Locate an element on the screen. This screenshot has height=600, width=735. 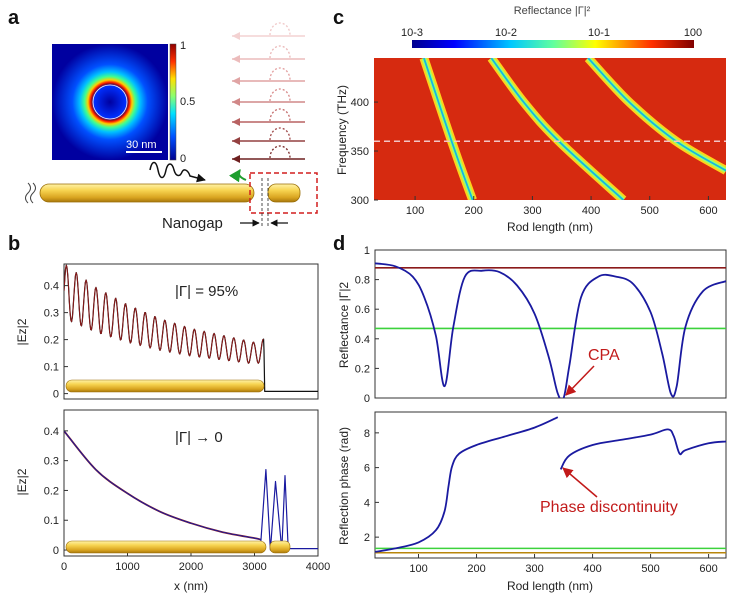
b-top-y-tick-label: 0.3 is located at coordinates (51, 314).